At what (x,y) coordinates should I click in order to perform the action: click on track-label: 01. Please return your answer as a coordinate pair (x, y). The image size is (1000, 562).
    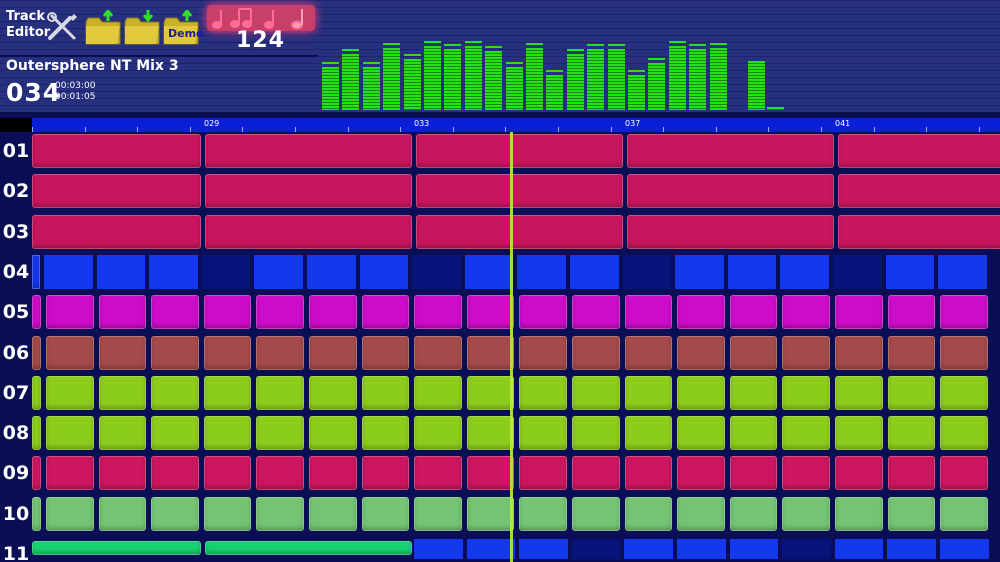
    Looking at the image, I should click on (16, 151).